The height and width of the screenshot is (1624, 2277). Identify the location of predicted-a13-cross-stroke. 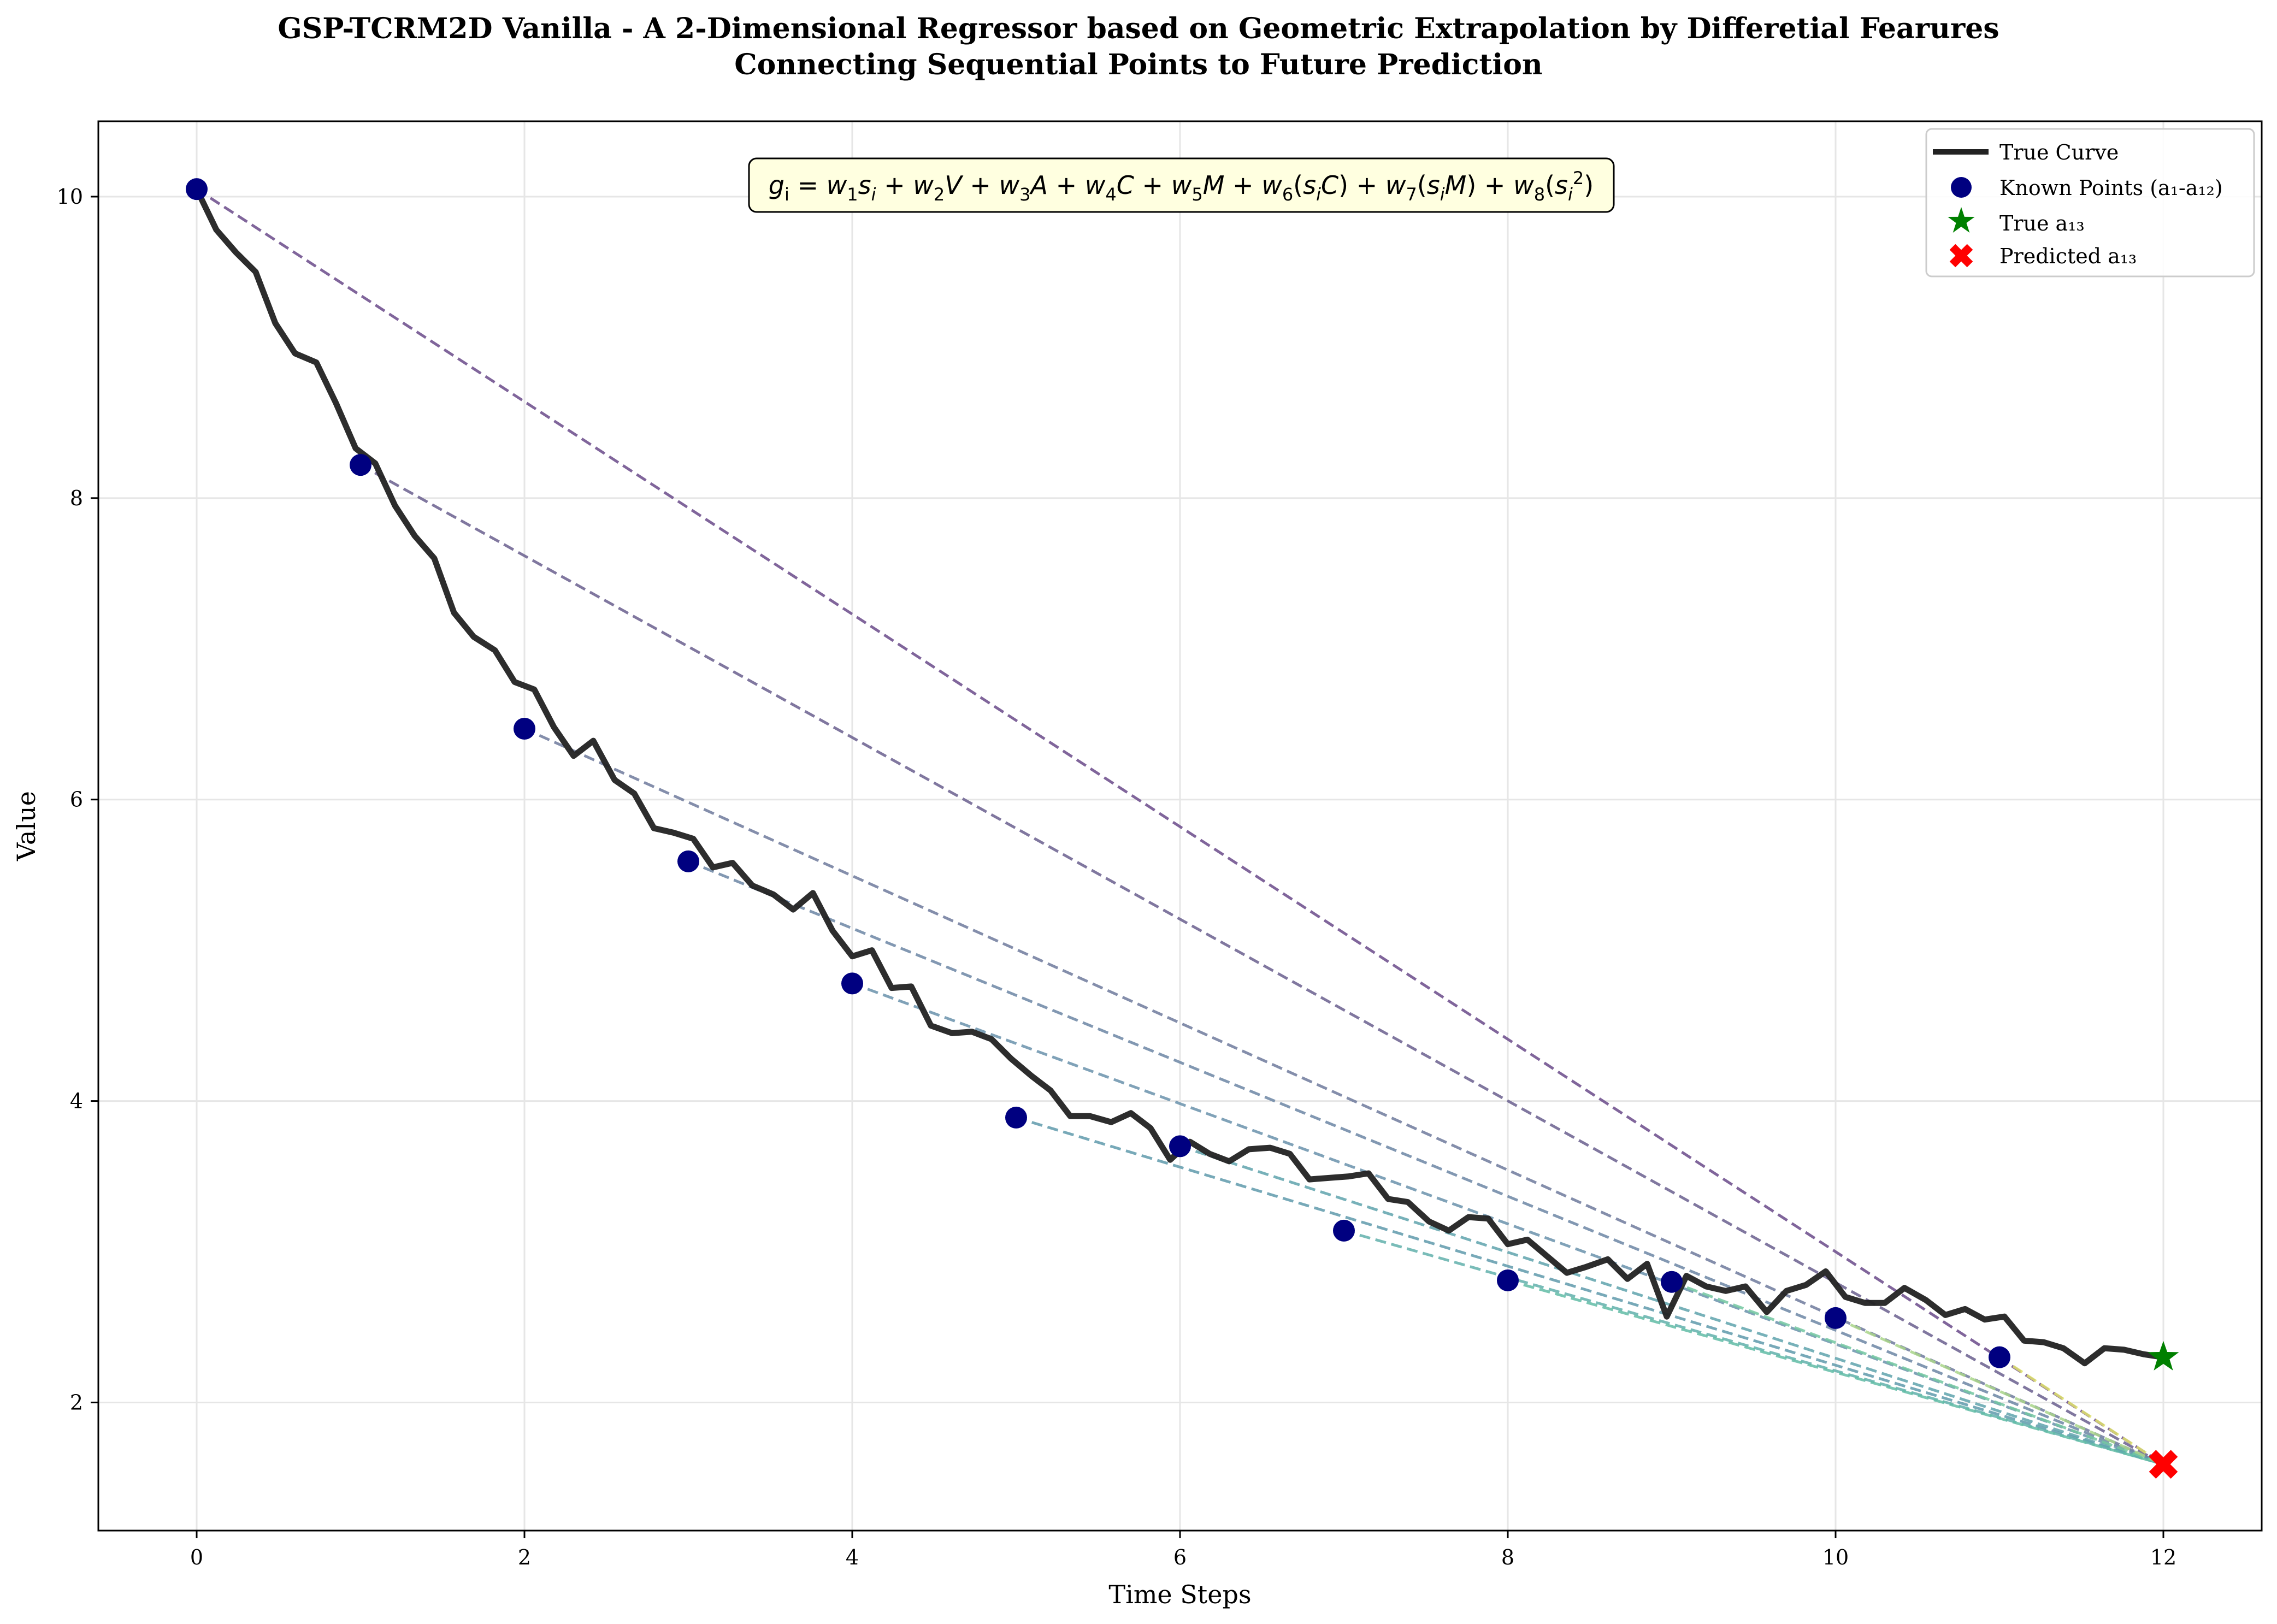
(2163, 1464).